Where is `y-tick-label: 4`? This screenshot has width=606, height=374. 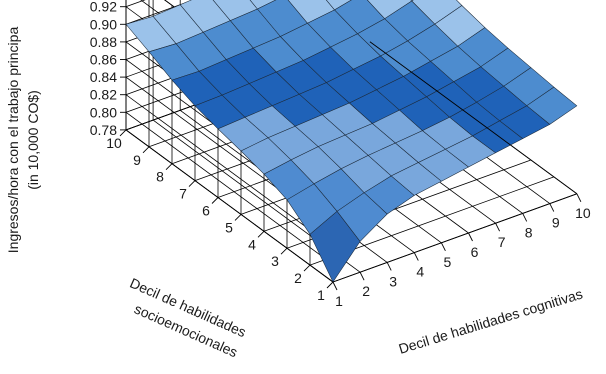
y-tick-label: 4 is located at coordinates (252, 244).